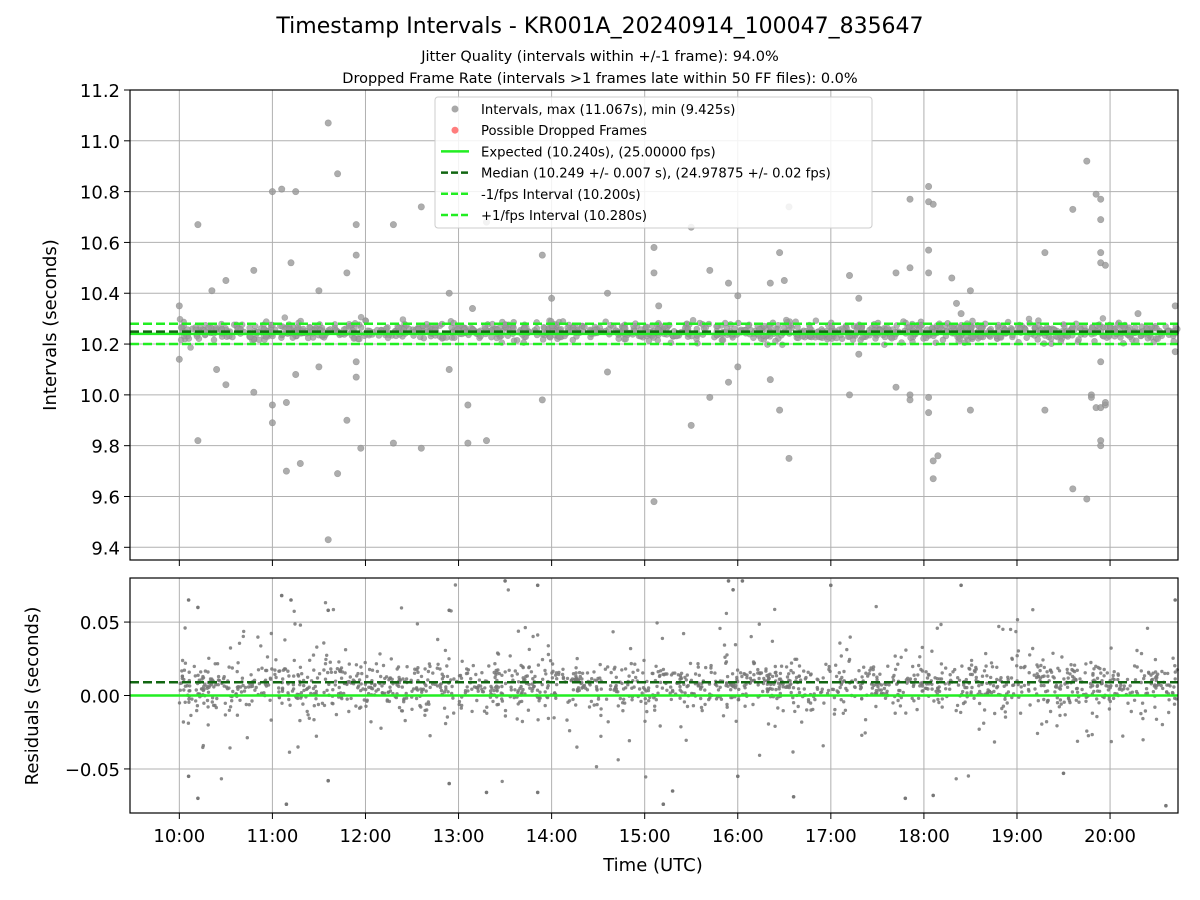 The width and height of the screenshot is (1200, 900). What do you see at coordinates (100, 243) in the screenshot?
I see `y-tick-label: 10.6` at bounding box center [100, 243].